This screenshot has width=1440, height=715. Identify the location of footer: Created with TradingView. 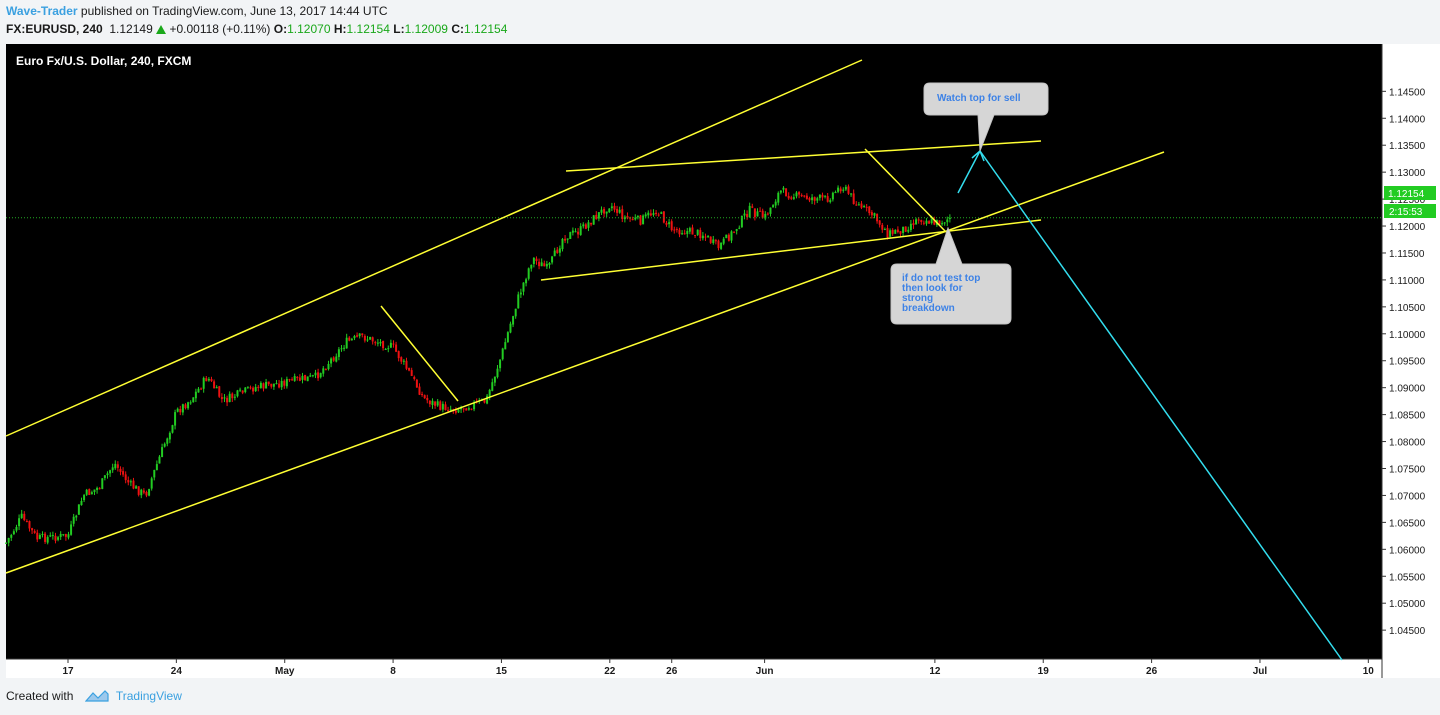
(94, 697).